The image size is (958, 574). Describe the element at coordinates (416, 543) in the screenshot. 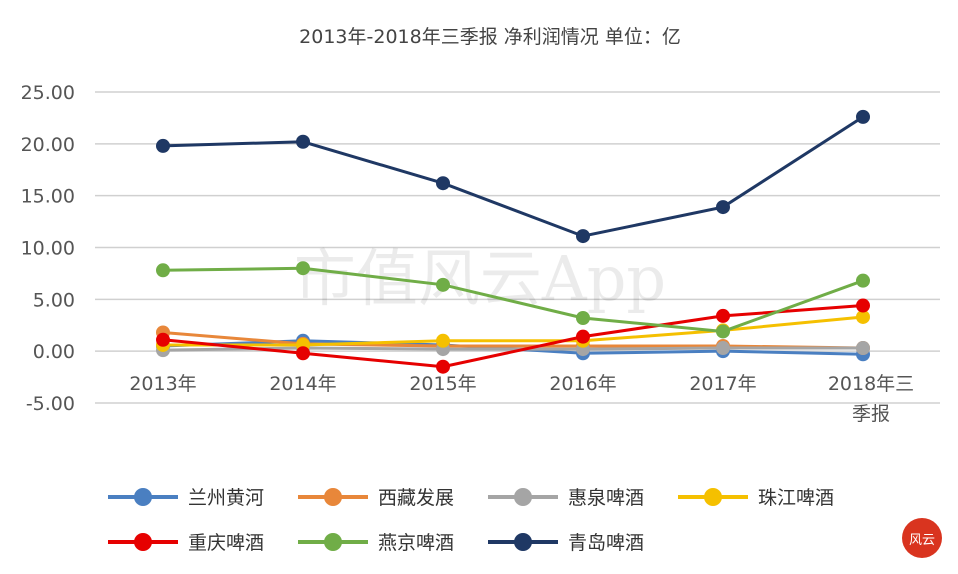

I see `legend-label: 燕京啤酒` at that location.